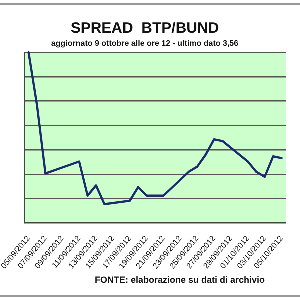 This screenshot has width=300, height=300. I want to click on source-note: FONTE: elaborazione su dati di archivio, so click(180, 280).